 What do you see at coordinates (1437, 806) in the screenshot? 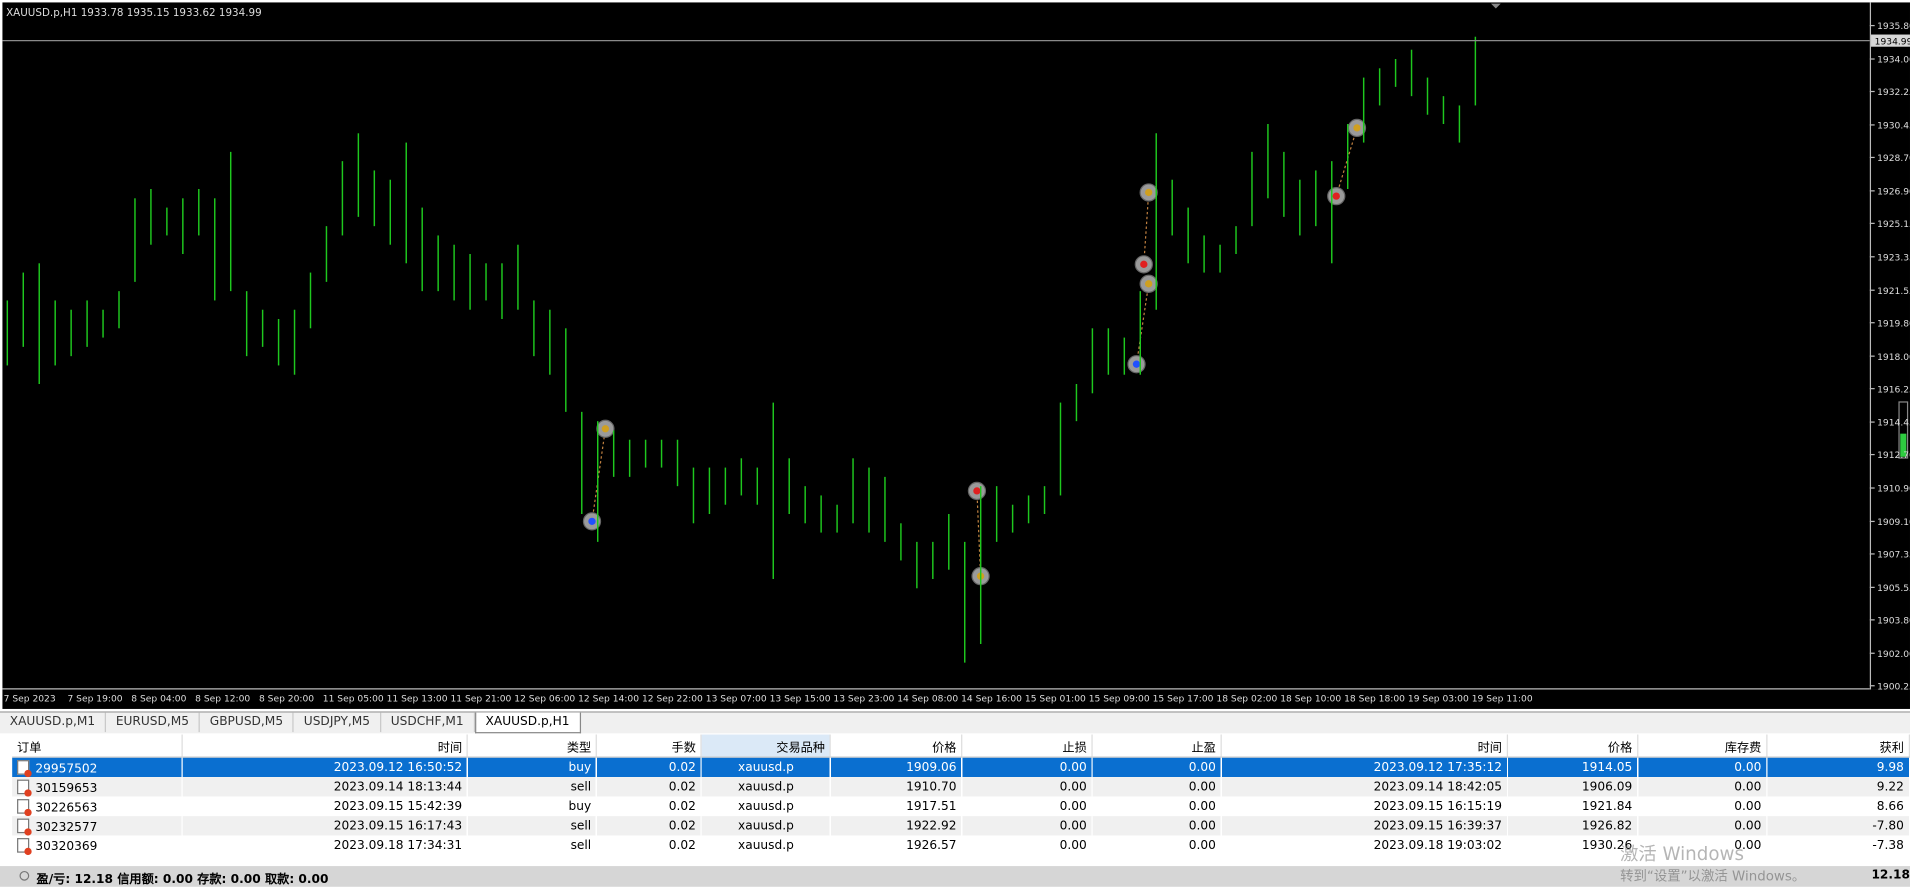
I see `cell: 2023.09.15 16:15:19` at bounding box center [1437, 806].